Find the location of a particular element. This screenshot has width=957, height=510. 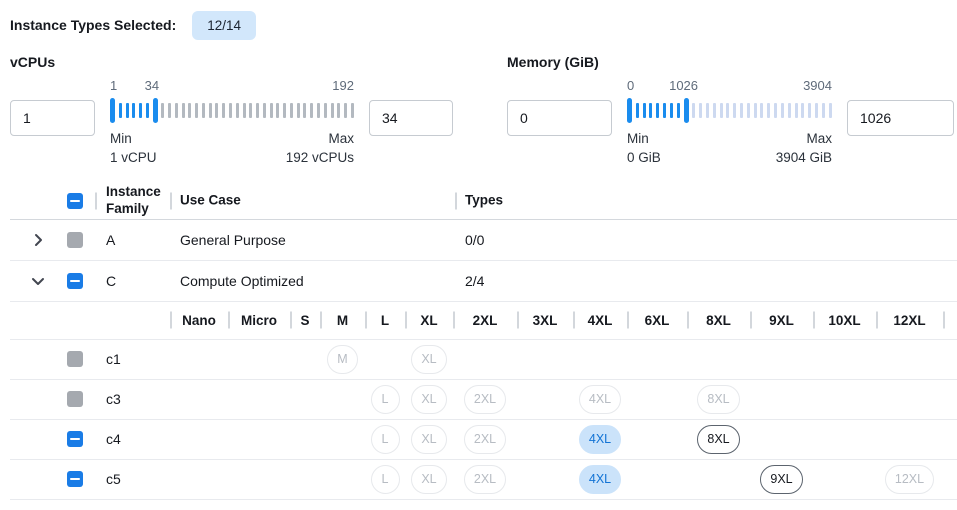

memory-filter-group: Memory (GiB) 0 1026 3904 Min 0 GiB Max is located at coordinates (730, 111).